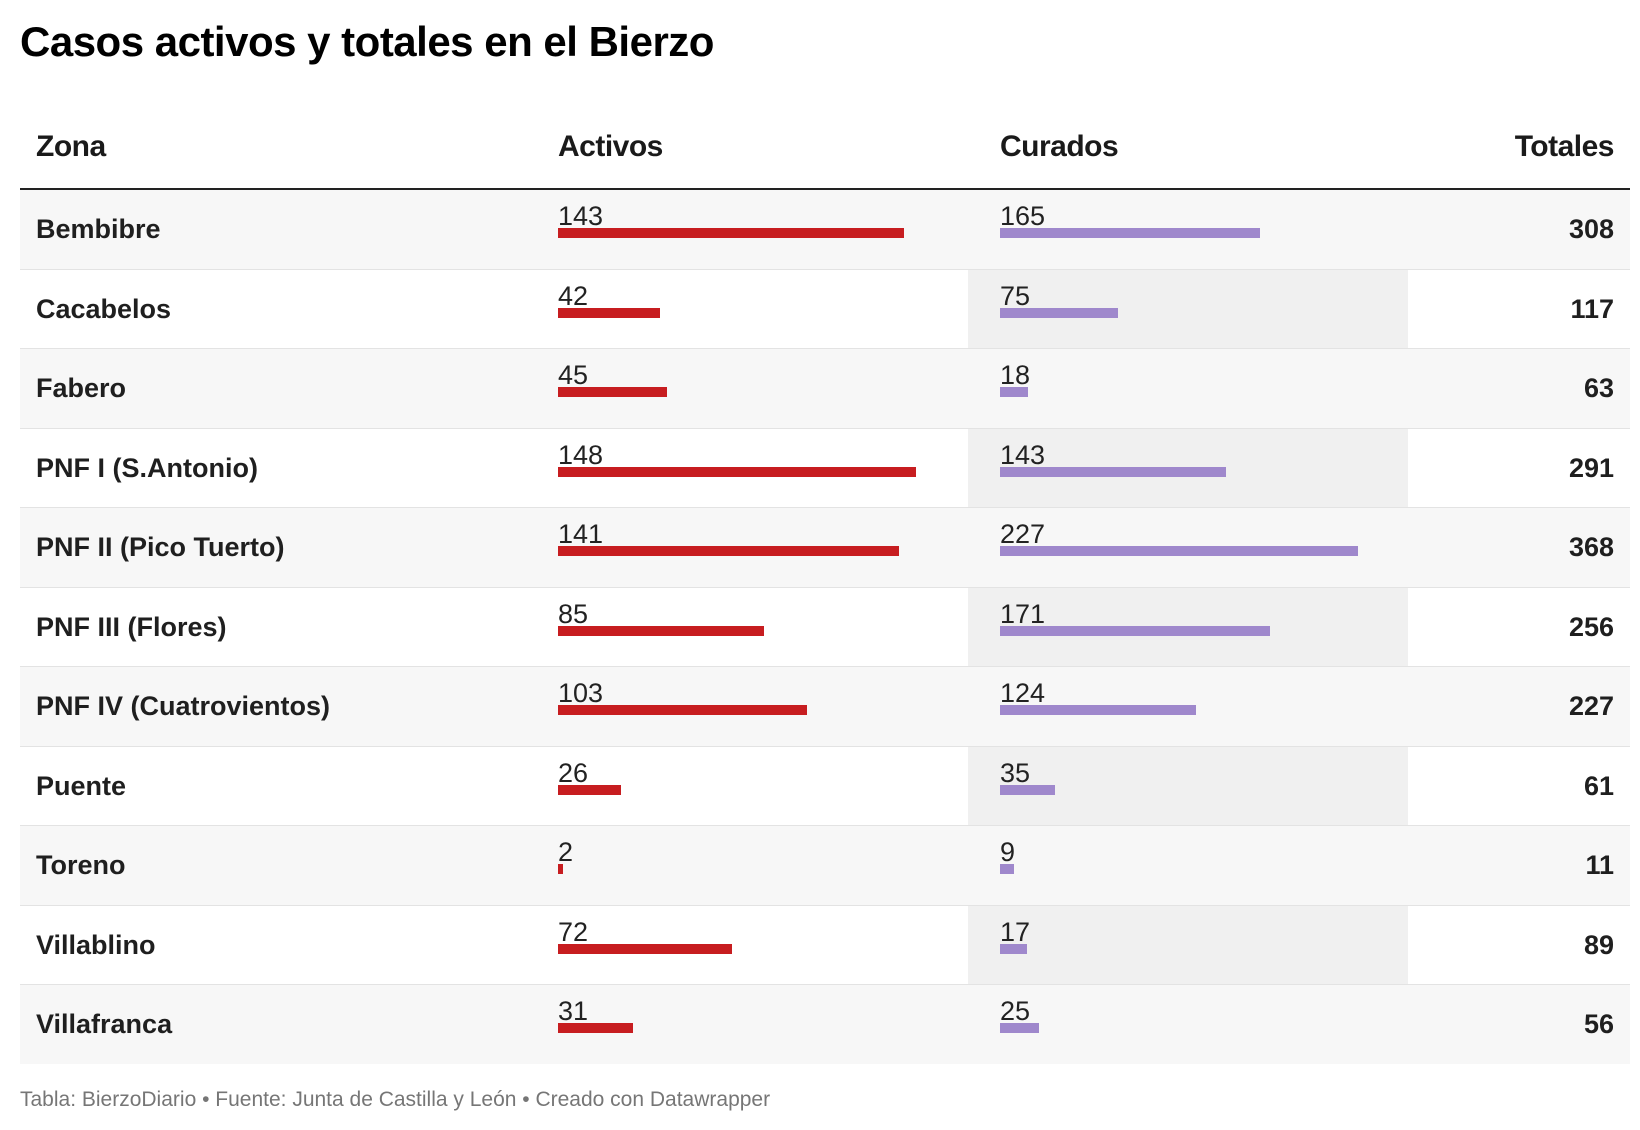 The width and height of the screenshot is (1640, 1130). I want to click on activos-value: 103, so click(581, 693).